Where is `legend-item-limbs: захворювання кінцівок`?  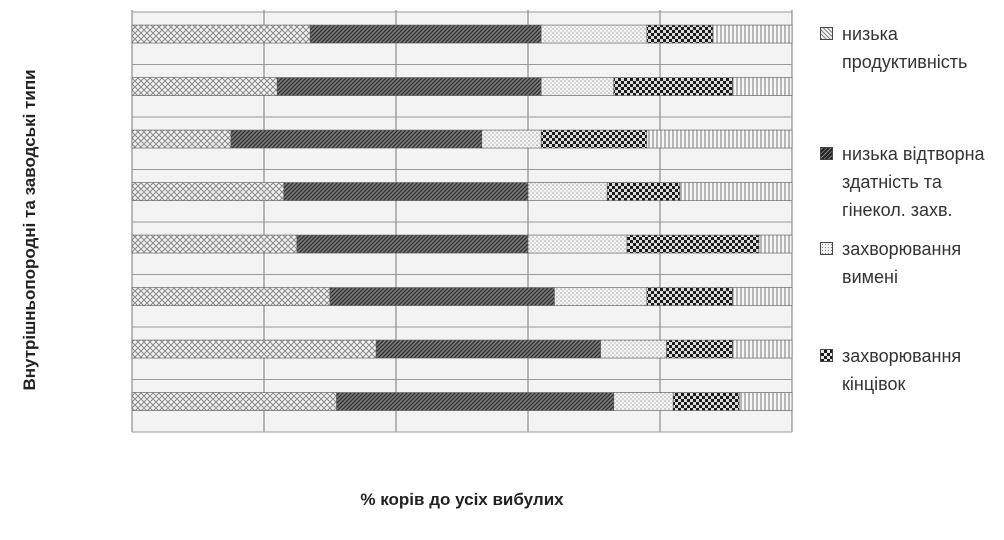 legend-item-limbs: захворювання кінцівок is located at coordinates (912, 370).